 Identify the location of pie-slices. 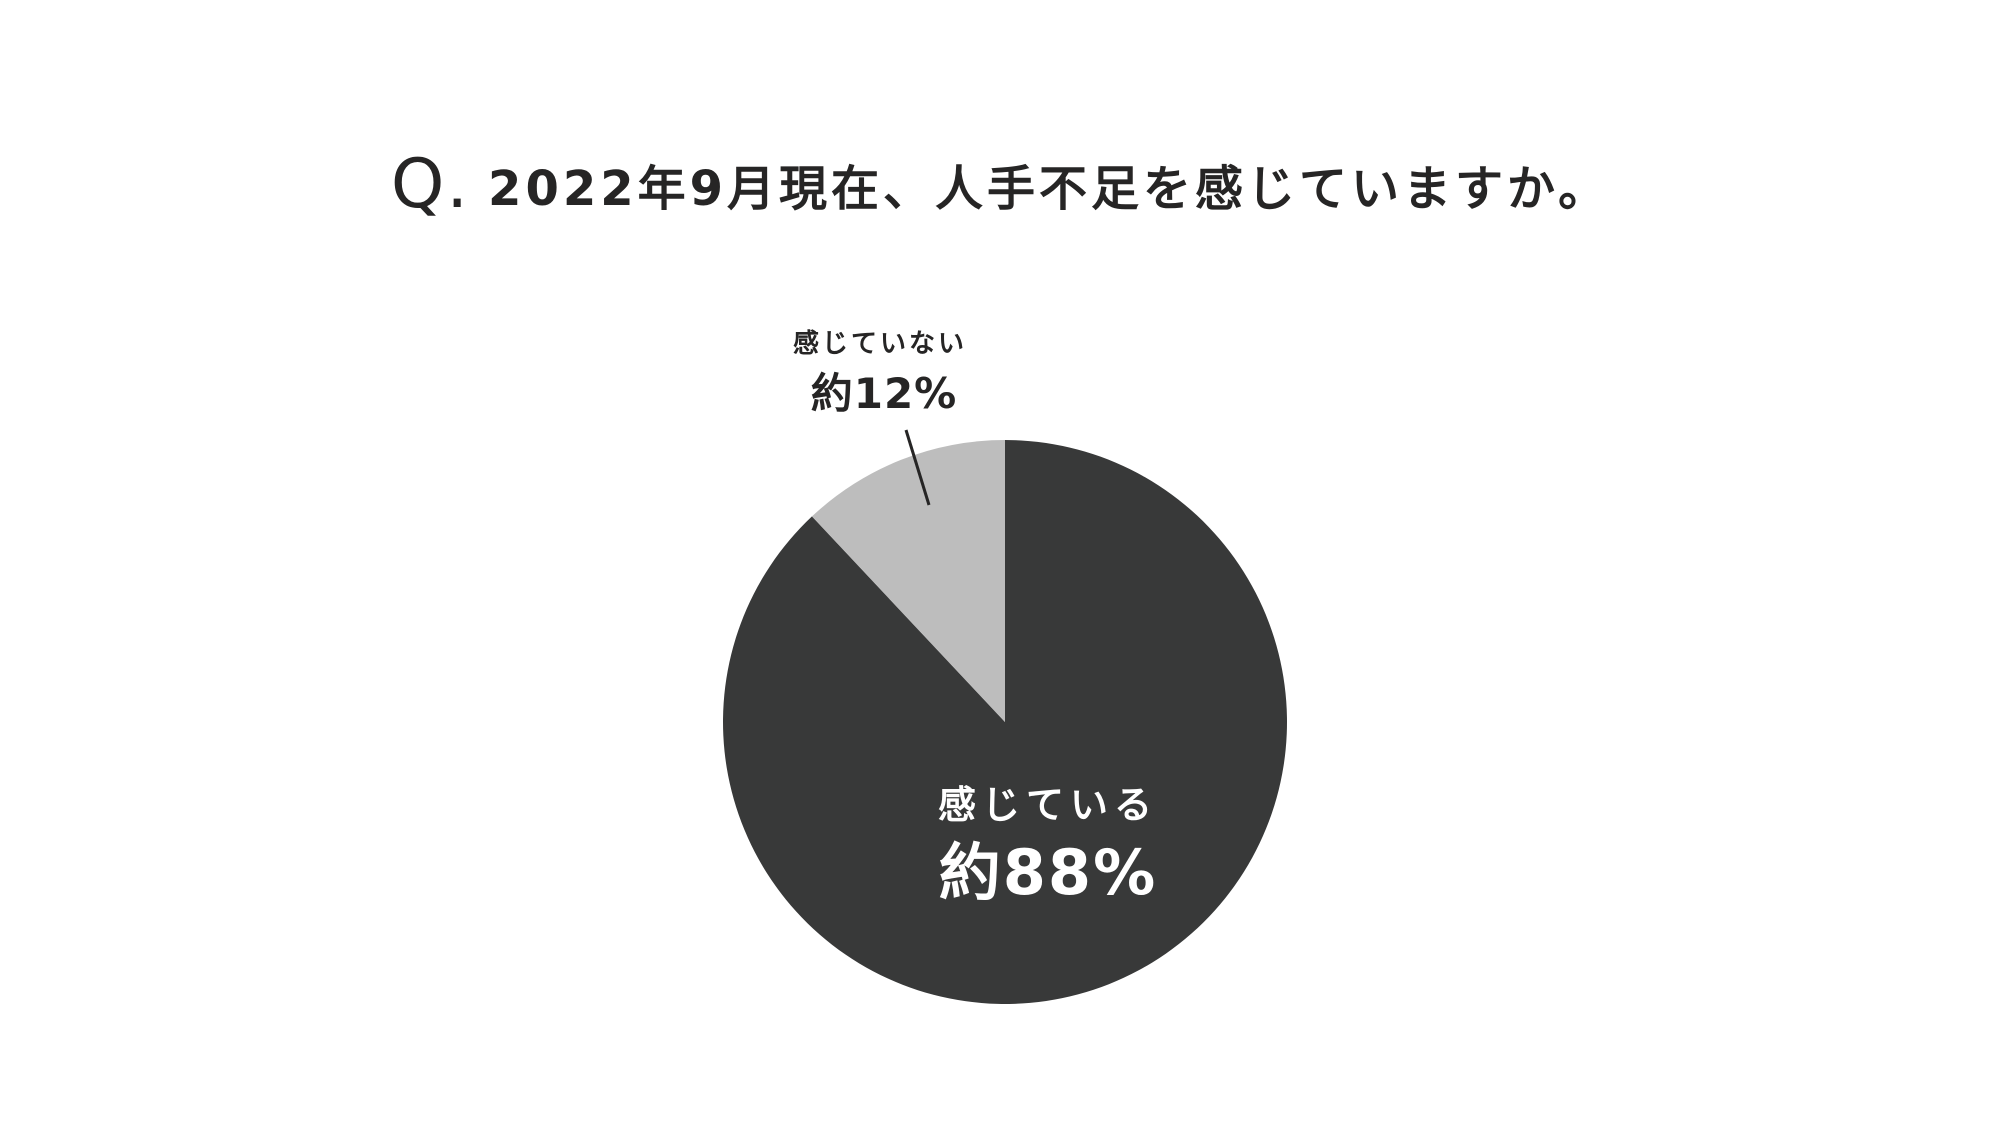
(1004, 722).